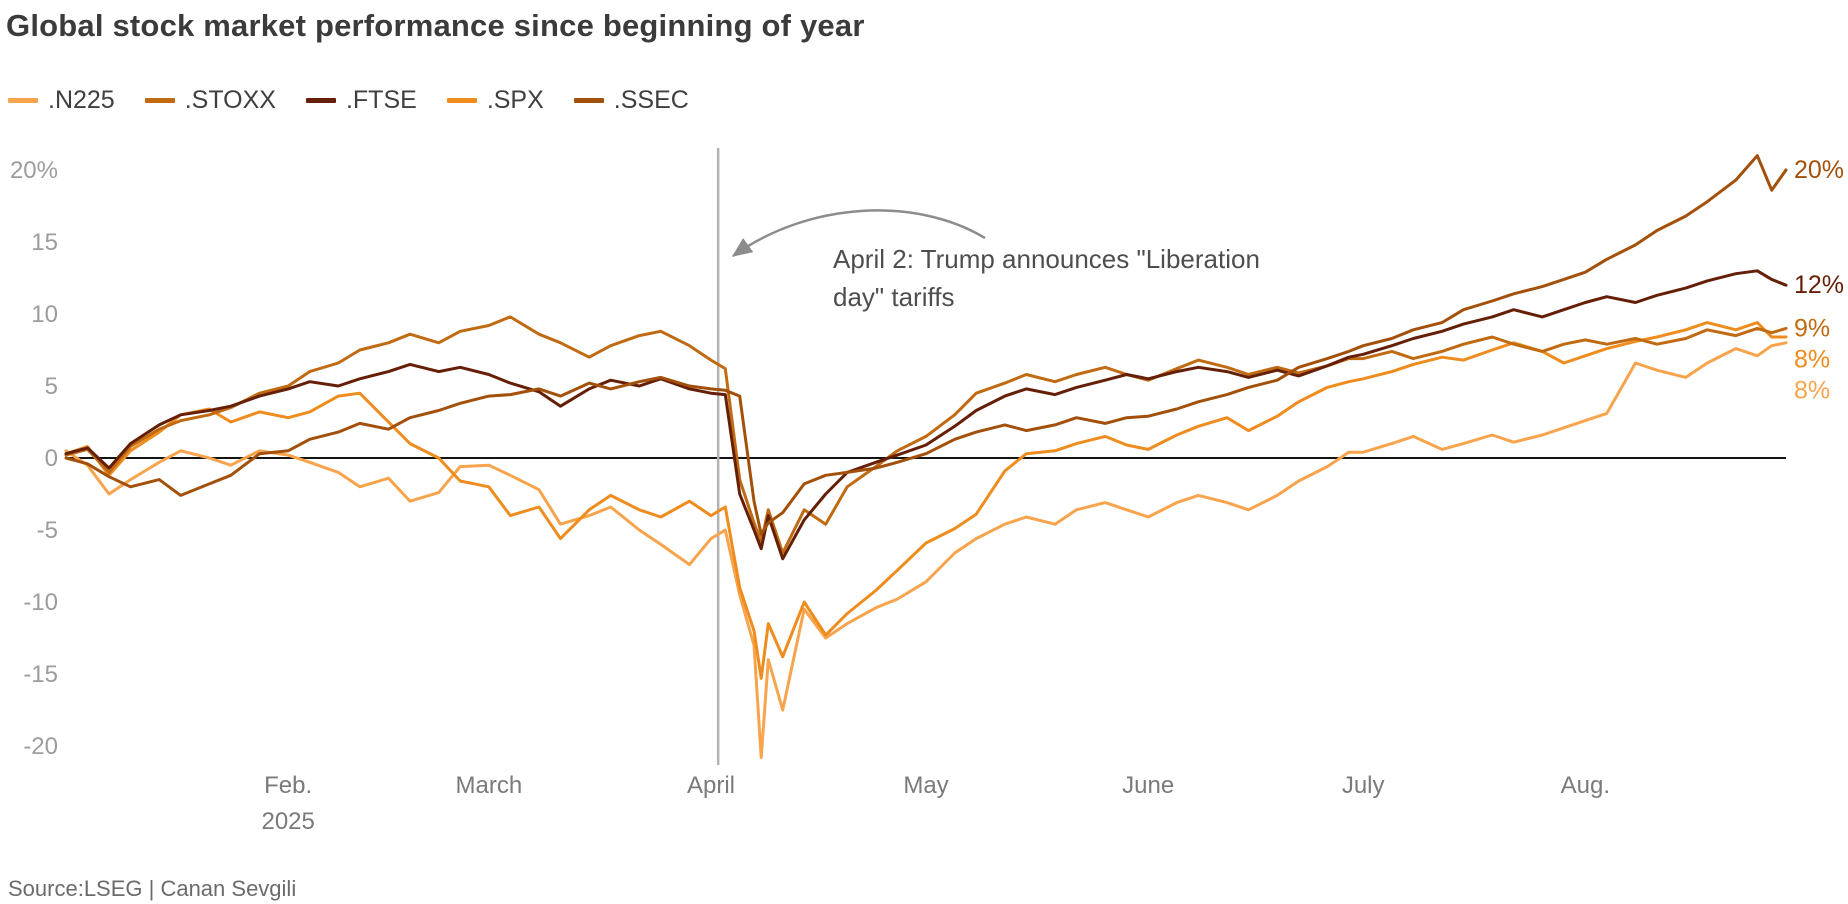 Image resolution: width=1848 pixels, height=904 pixels. What do you see at coordinates (44, 242) in the screenshot?
I see `y-tick-label: 15` at bounding box center [44, 242].